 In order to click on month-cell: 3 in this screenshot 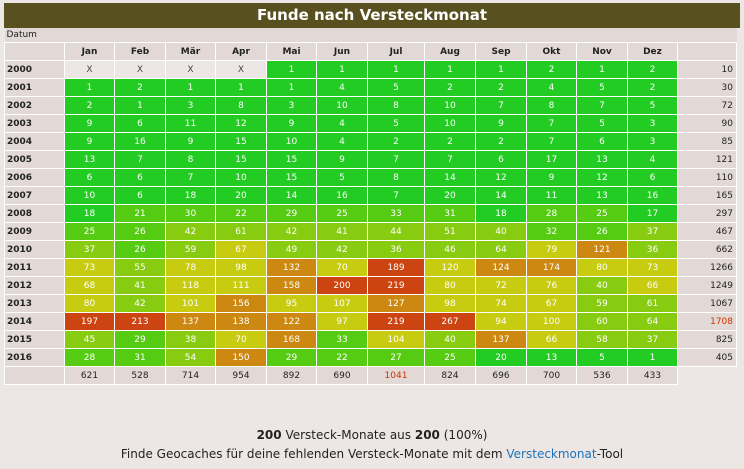, I will do `click(190, 105)`.